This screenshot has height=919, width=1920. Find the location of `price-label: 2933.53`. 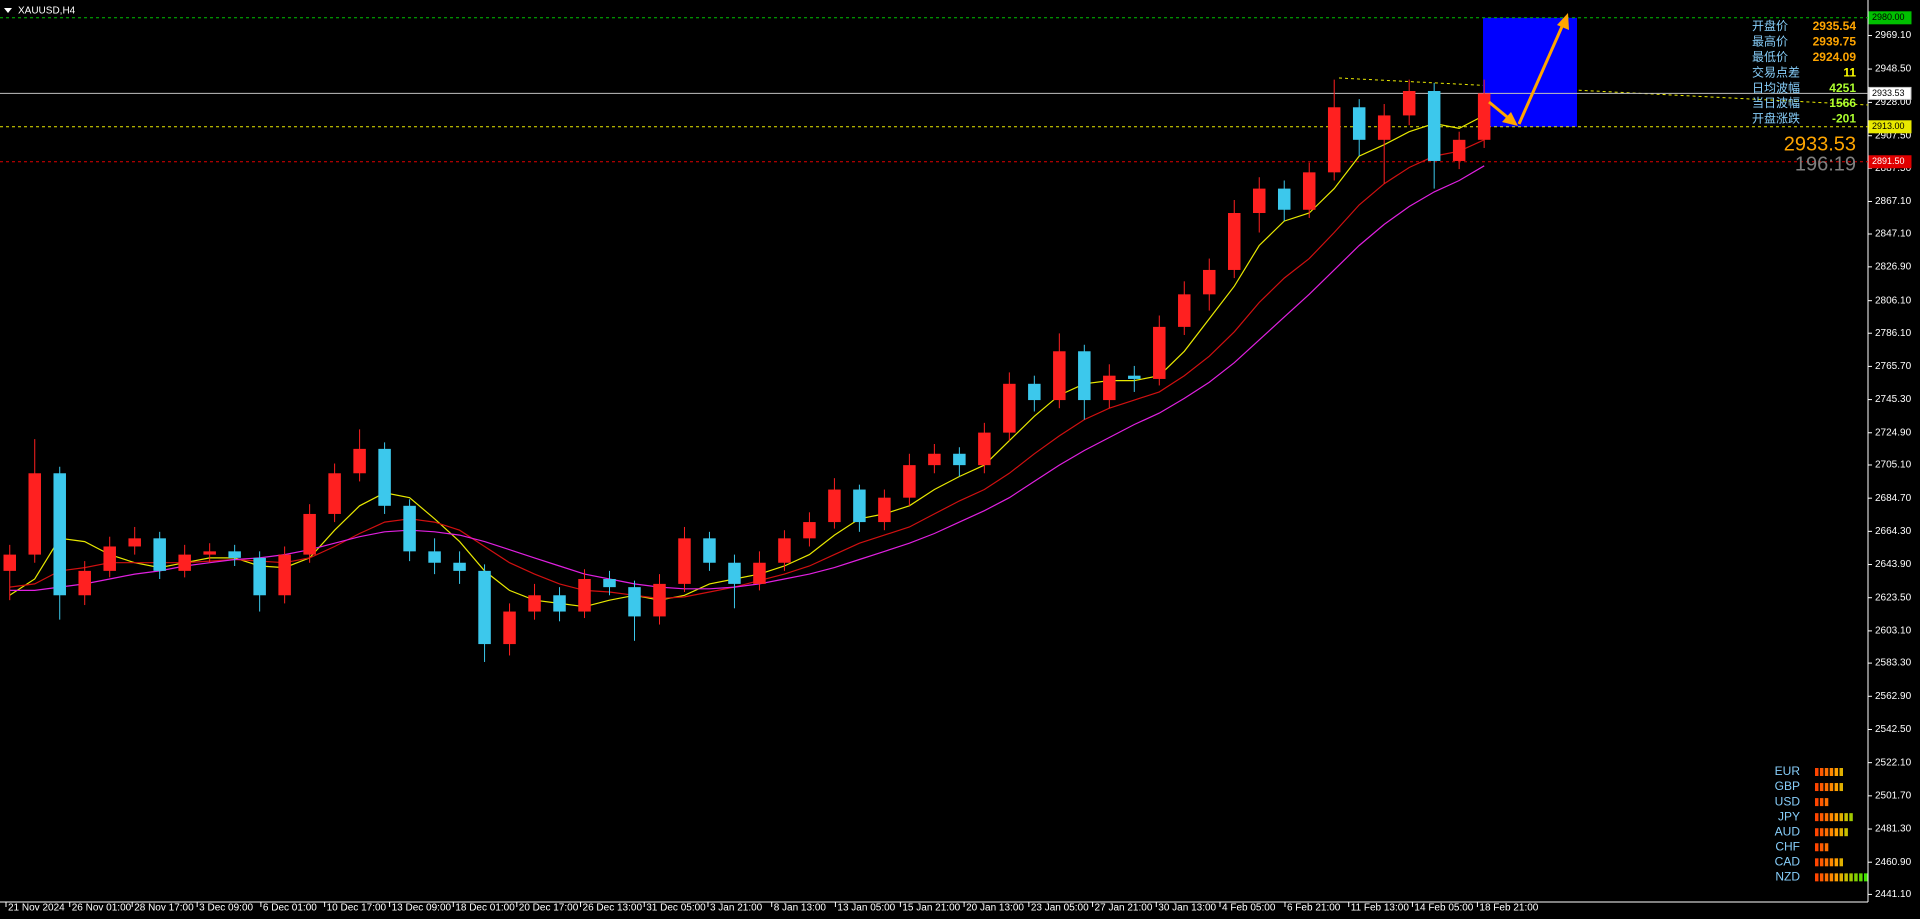

price-label: 2933.53 is located at coordinates (1888, 93).